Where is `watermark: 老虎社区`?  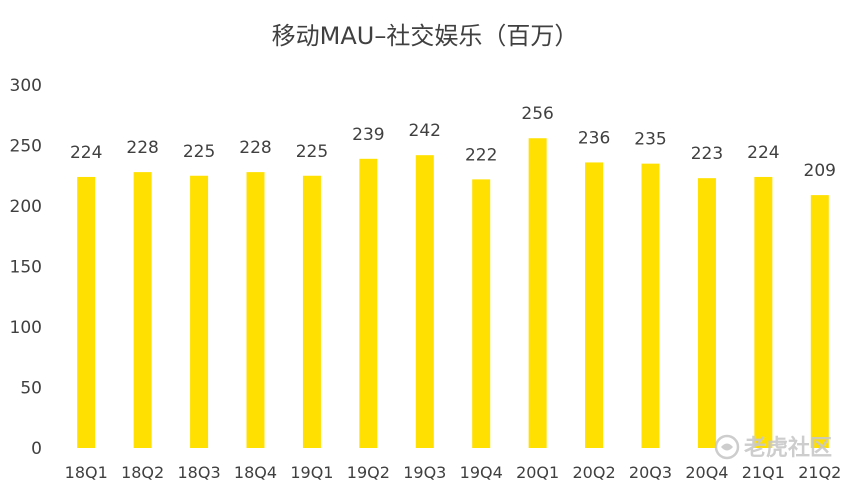 watermark: 老虎社区 is located at coordinates (773, 447).